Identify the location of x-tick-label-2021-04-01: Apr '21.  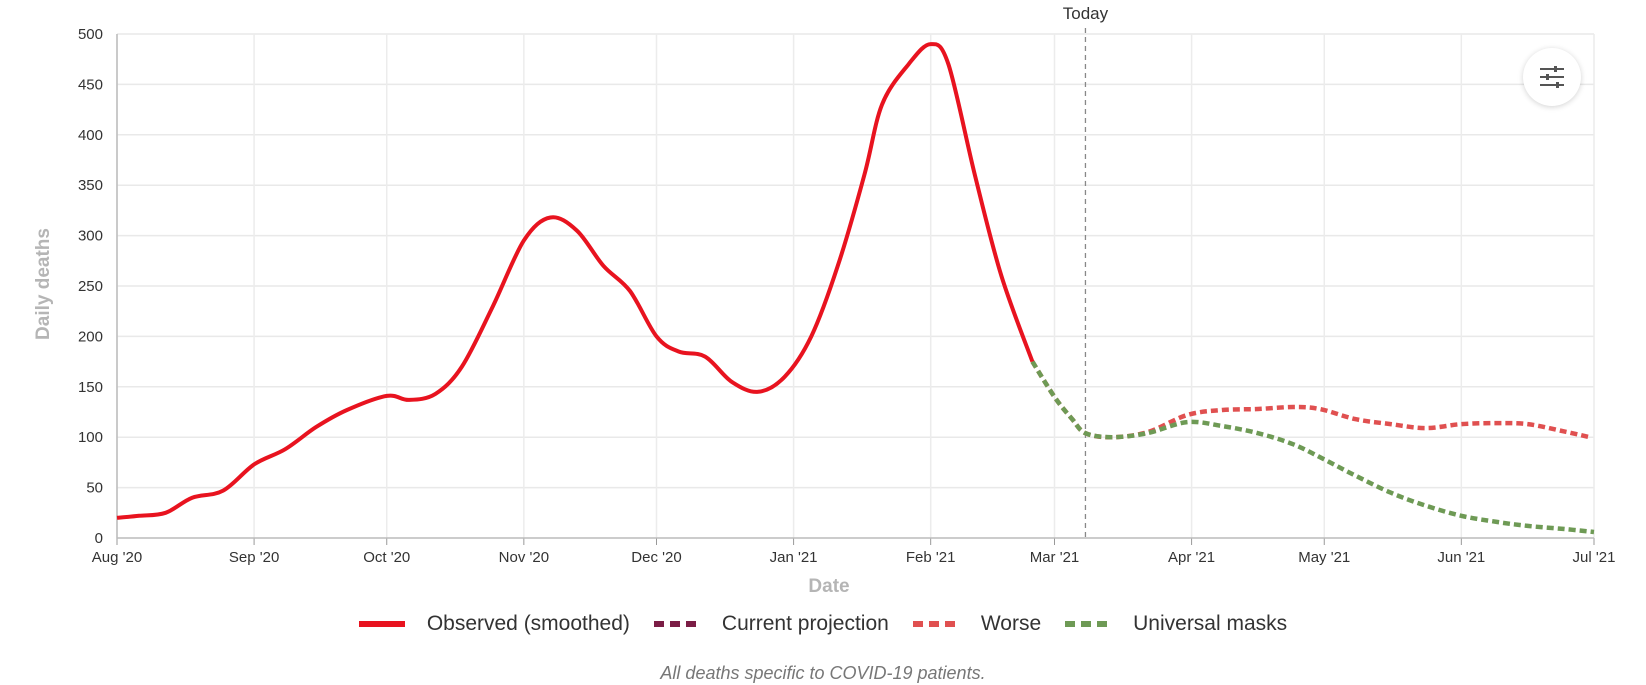
(1191, 557).